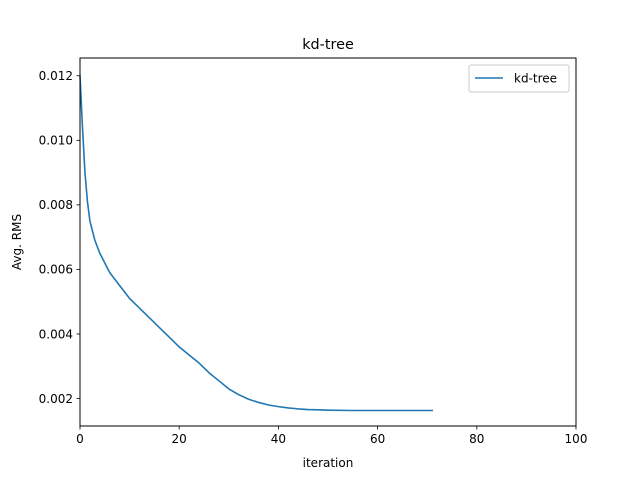 Image resolution: width=640 pixels, height=484 pixels. I want to click on x-tick-label: 20, so click(179, 439).